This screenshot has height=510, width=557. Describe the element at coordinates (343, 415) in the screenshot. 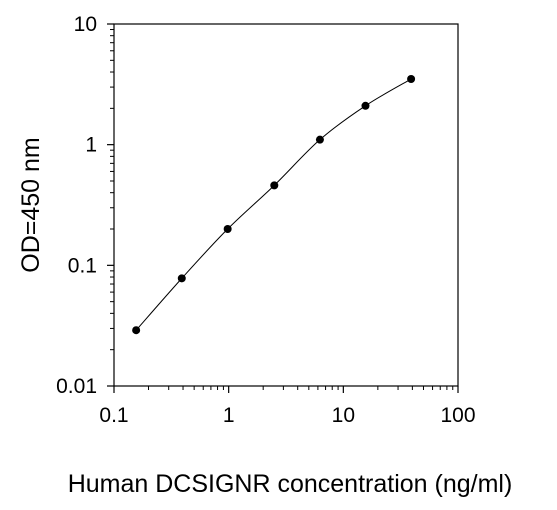

I see `x-tick-label: 10` at that location.